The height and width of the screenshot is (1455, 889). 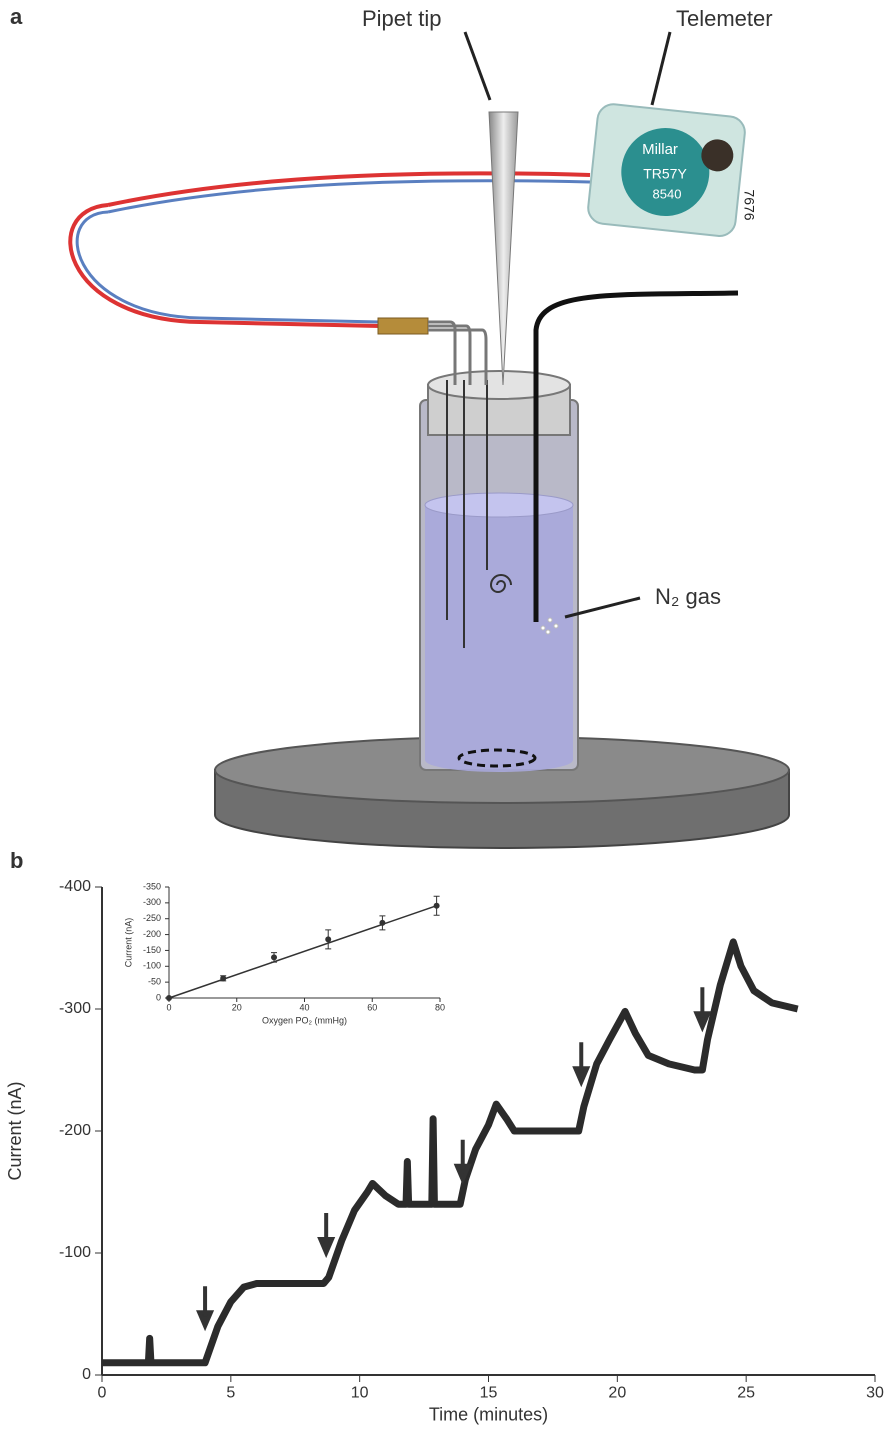 I want to click on x-tick-label: 60, so click(x=372, y=1008).